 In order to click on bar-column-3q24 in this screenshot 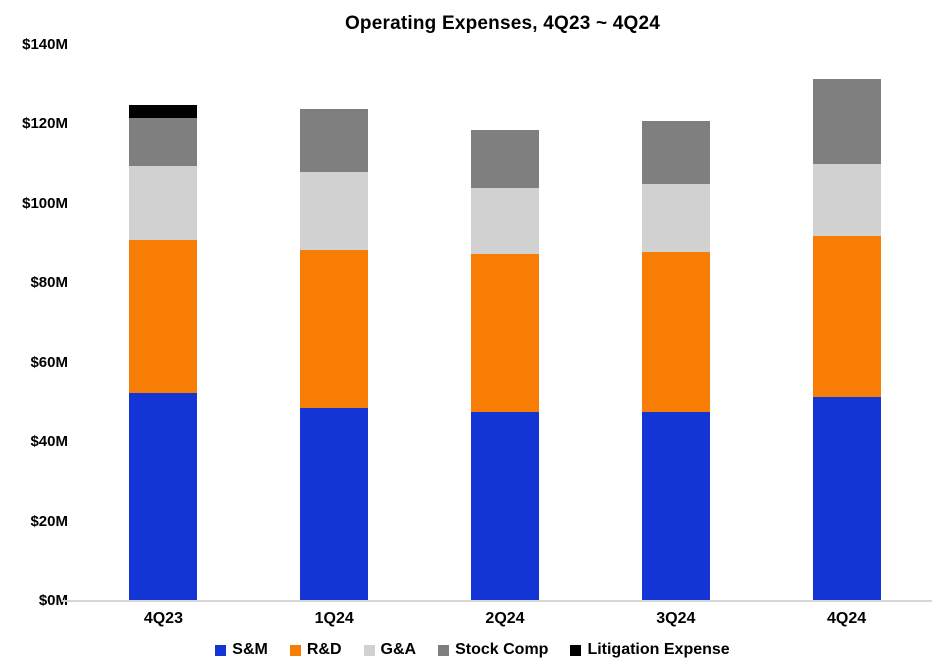, I will do `click(675, 323)`.